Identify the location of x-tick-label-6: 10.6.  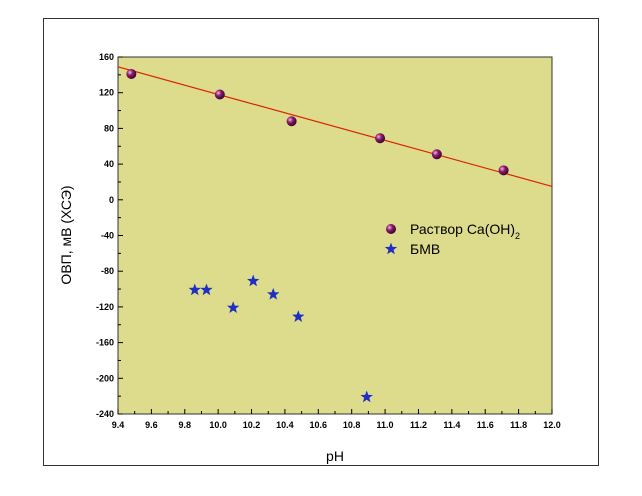
(319, 425).